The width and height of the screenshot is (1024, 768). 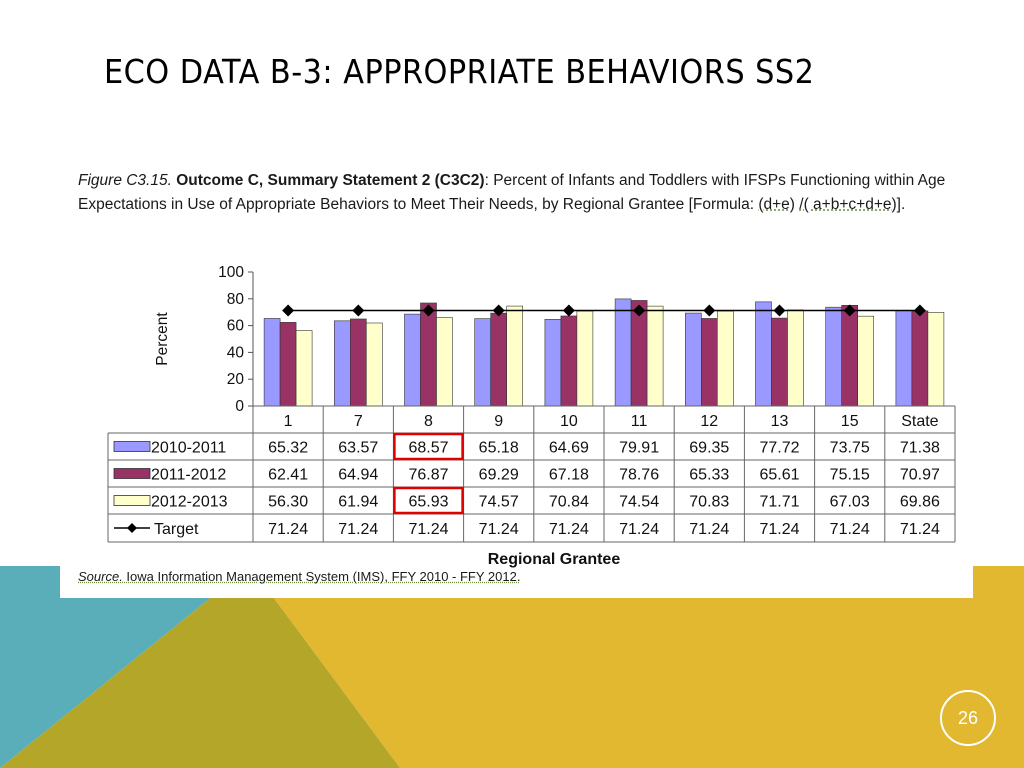 What do you see at coordinates (176, 529) in the screenshot?
I see `legend-label-target: Target` at bounding box center [176, 529].